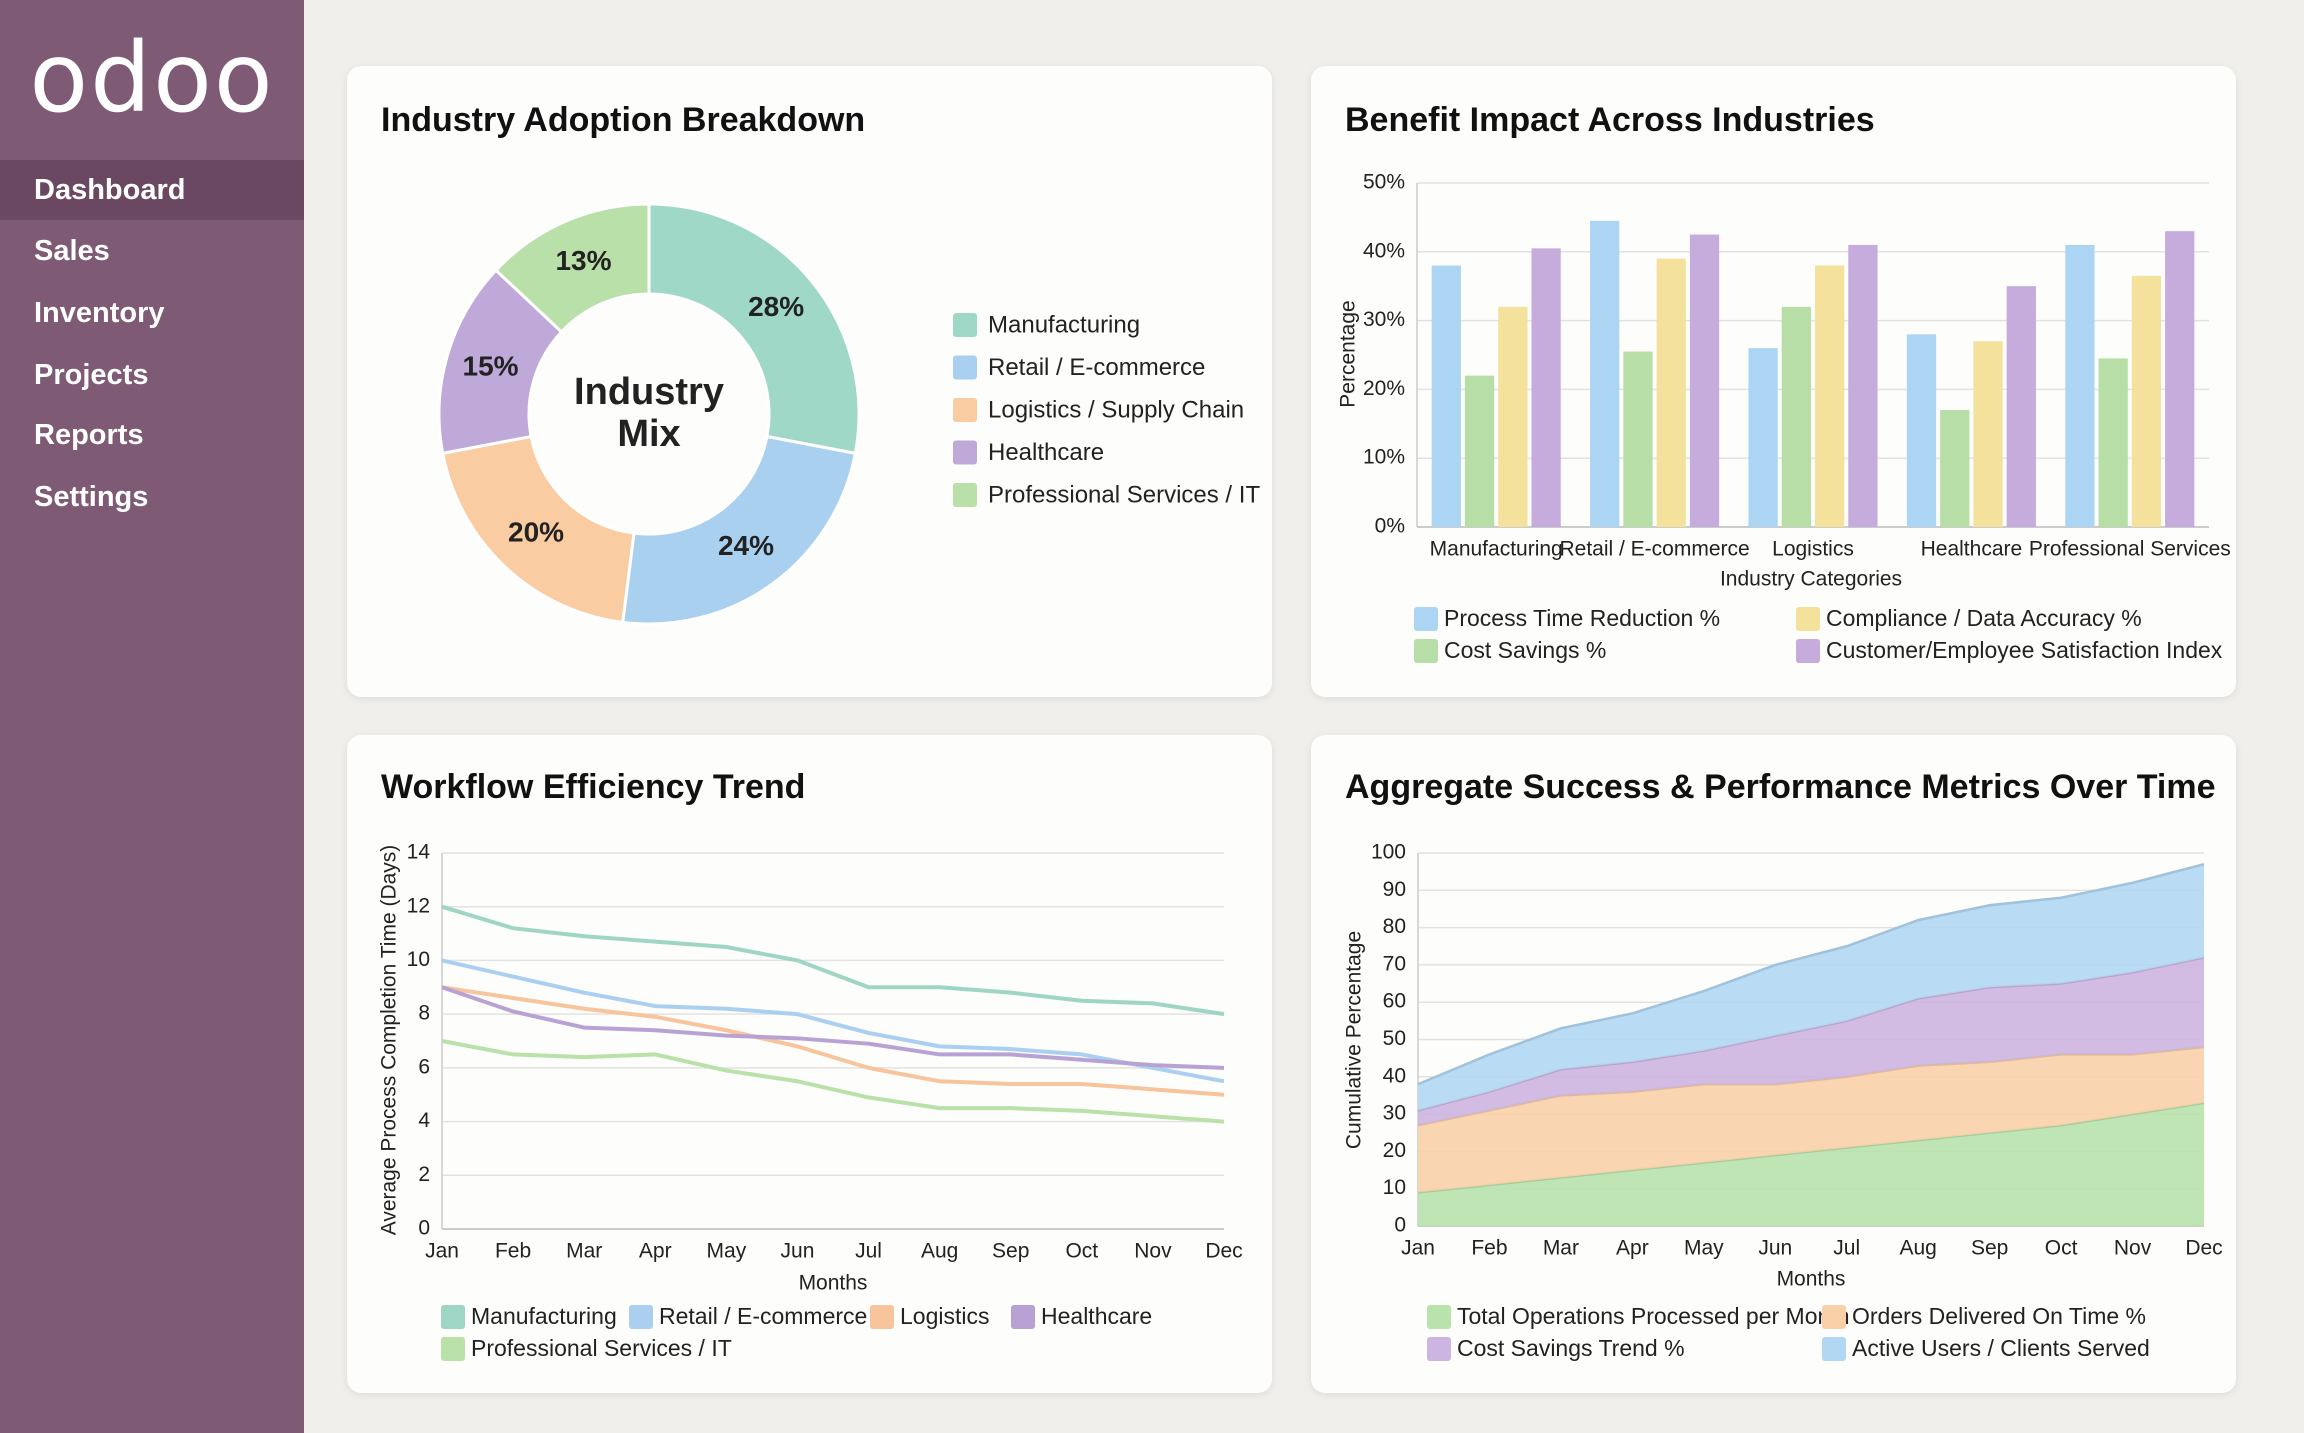 The height and width of the screenshot is (1433, 2304). What do you see at coordinates (1394, 1150) in the screenshot?
I see `y-tick-label: 20` at bounding box center [1394, 1150].